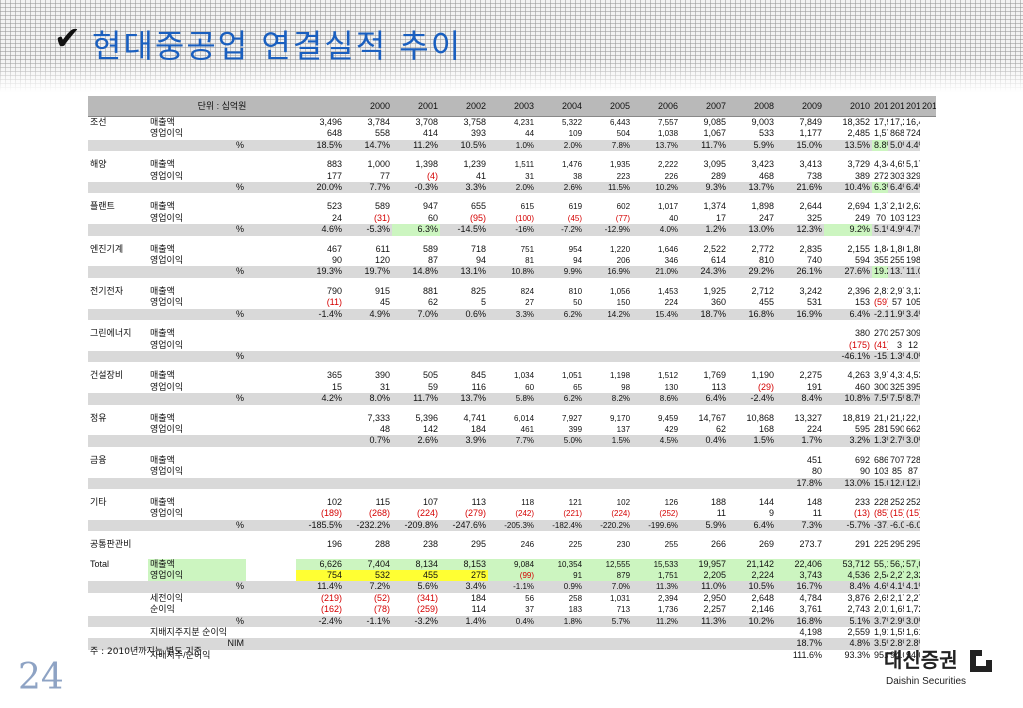 The height and width of the screenshot is (708, 1023). I want to click on value-cell: -220.2%, so click(608, 525).